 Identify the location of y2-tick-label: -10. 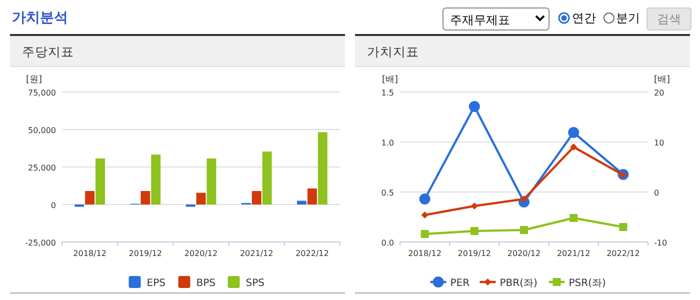
(661, 243).